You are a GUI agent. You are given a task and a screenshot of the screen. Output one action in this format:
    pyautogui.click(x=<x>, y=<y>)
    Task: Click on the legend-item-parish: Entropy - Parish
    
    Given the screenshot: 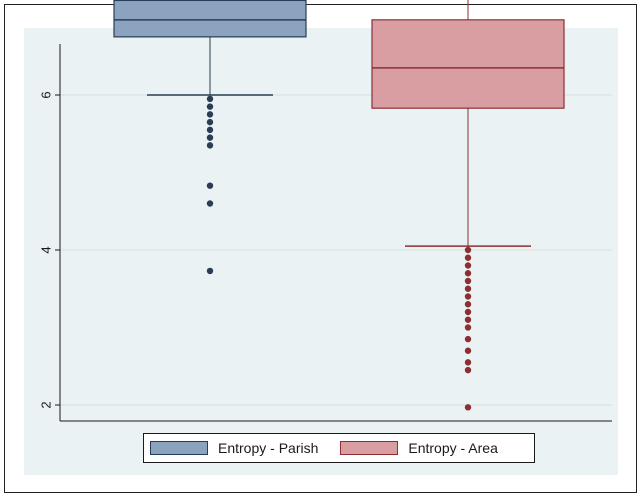 What is the action you would take?
    pyautogui.click(x=231, y=448)
    